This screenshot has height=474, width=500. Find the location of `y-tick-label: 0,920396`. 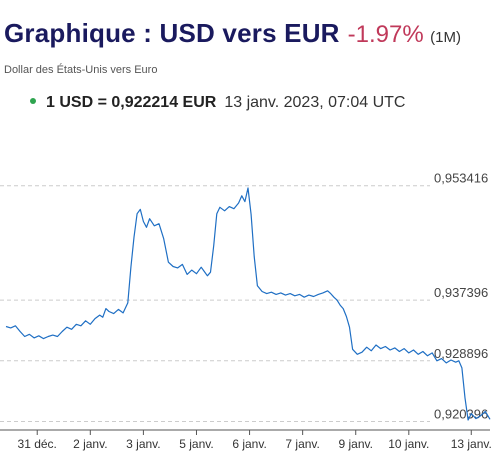

y-tick-label: 0,920396 is located at coordinates (461, 413).